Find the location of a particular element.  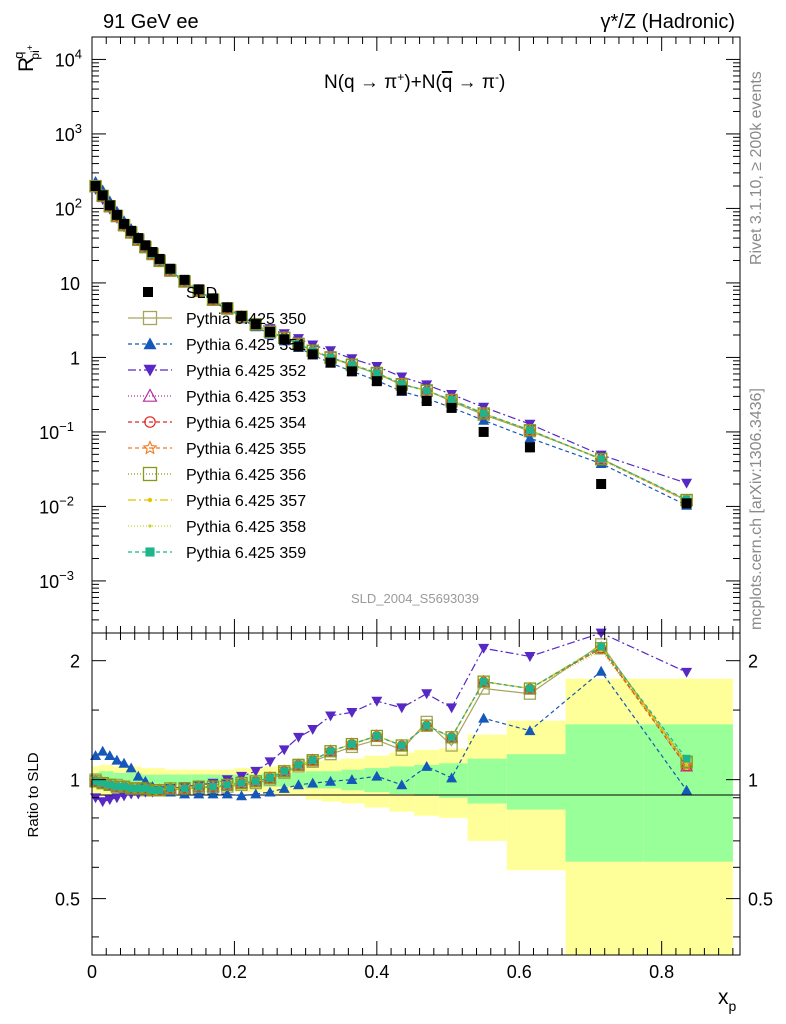

ratio-y-tick-label: 2 is located at coordinates (75, 662).